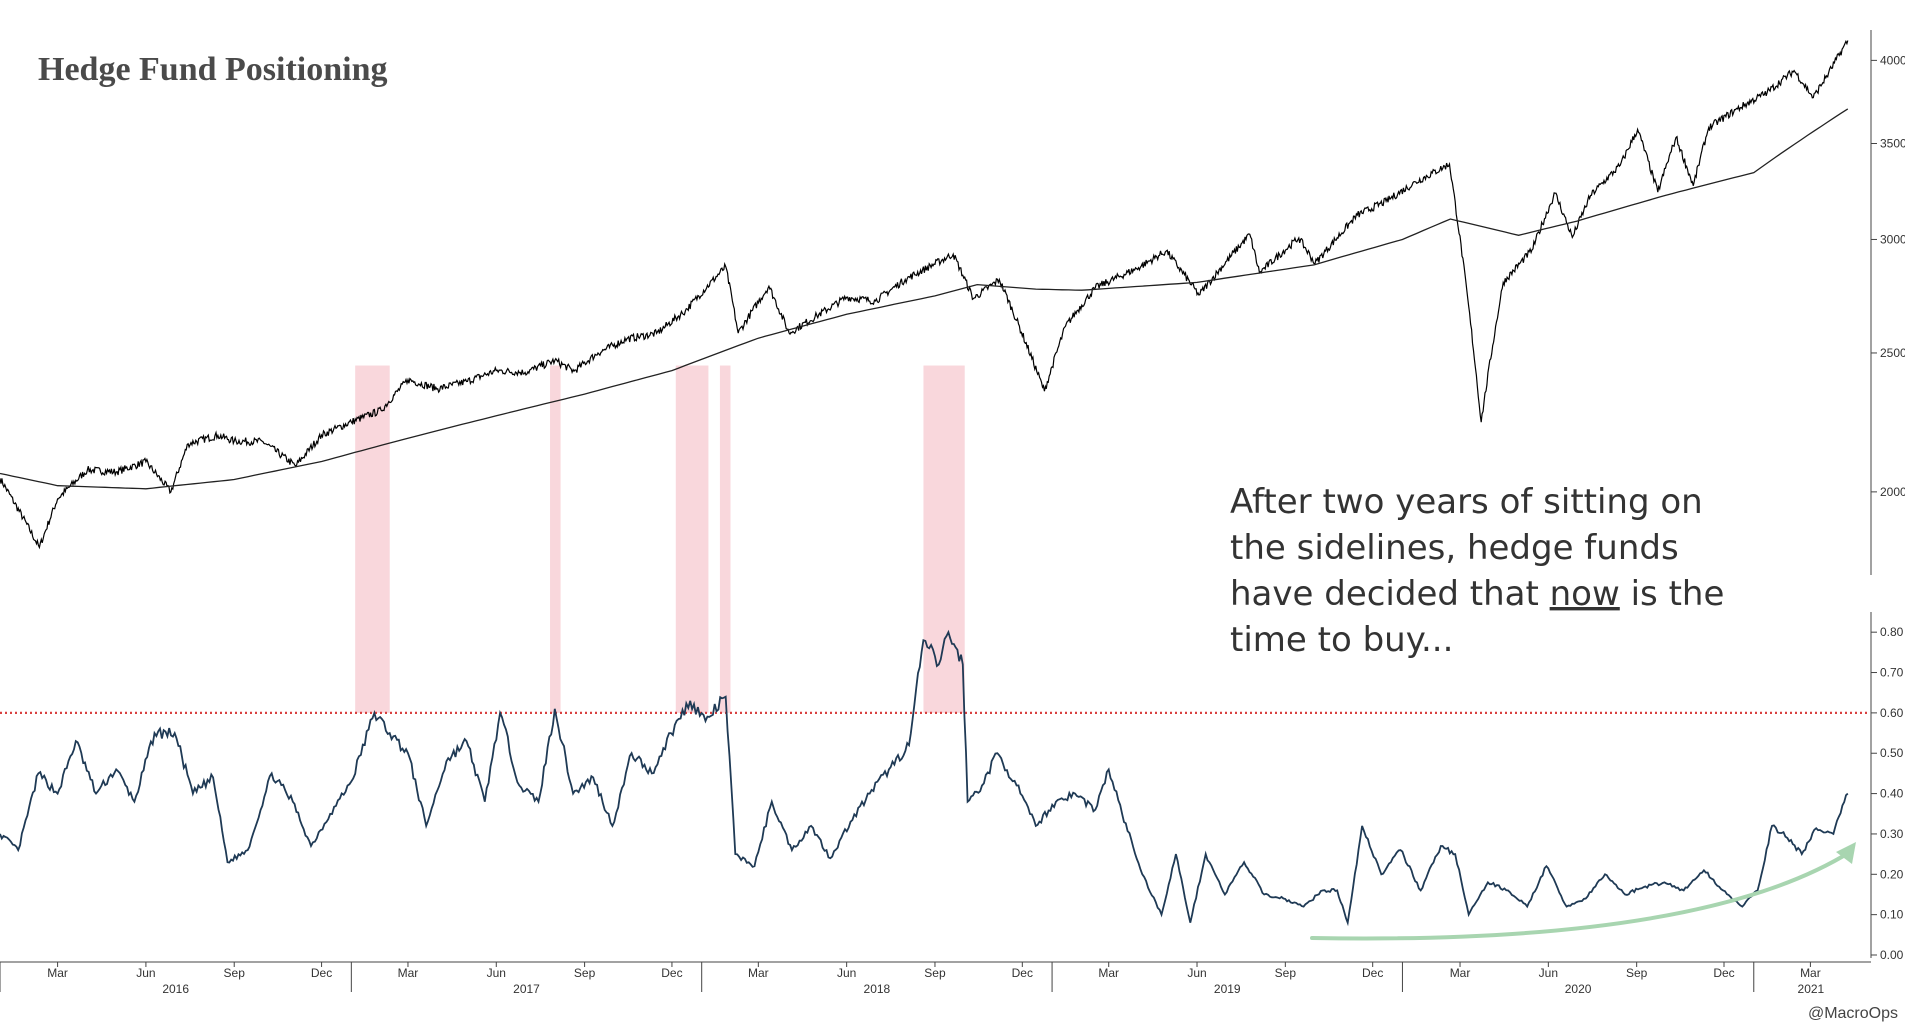 The height and width of the screenshot is (1032, 1905). What do you see at coordinates (1892, 874) in the screenshot?
I see `lower-ytick-label: 0.20` at bounding box center [1892, 874].